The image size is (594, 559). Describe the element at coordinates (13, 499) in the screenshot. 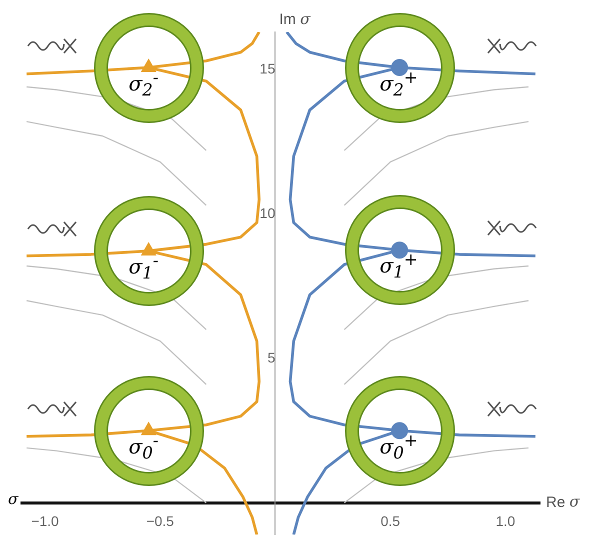

I see `text: σ` at that location.